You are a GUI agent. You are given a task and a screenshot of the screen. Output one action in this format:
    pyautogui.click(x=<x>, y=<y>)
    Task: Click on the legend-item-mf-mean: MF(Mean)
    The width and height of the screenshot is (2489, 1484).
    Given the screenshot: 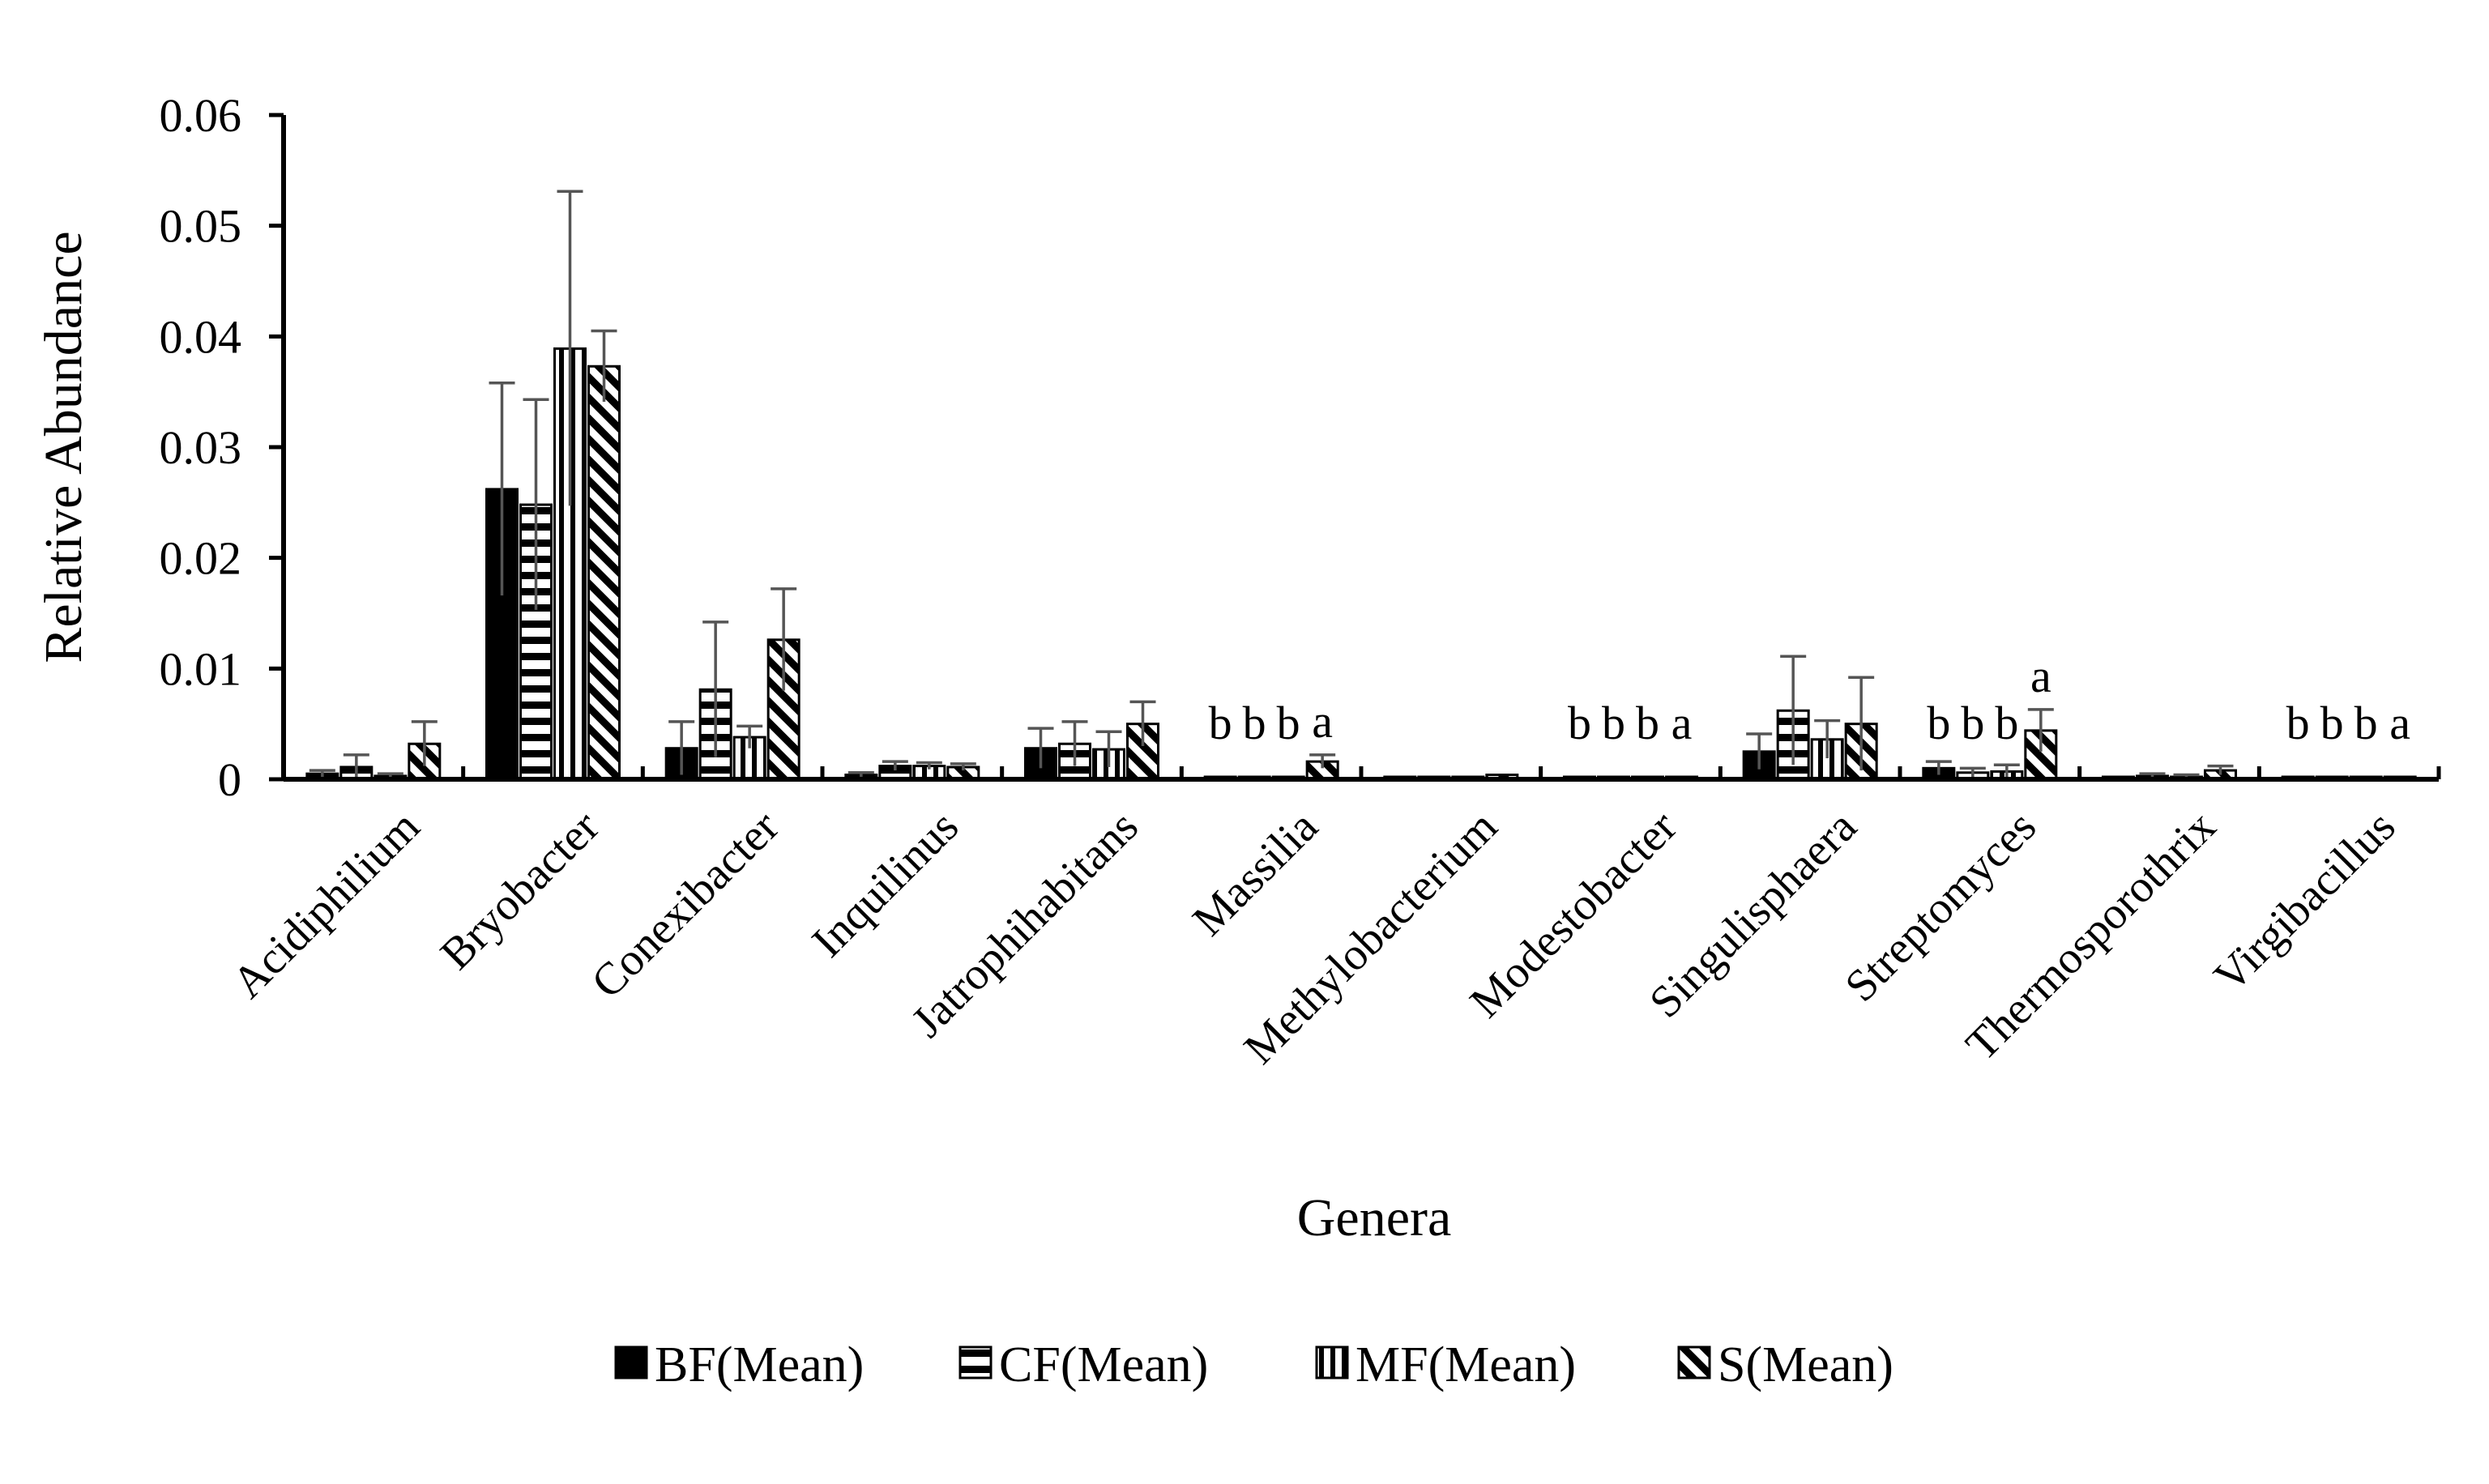 What is the action you would take?
    pyautogui.click(x=1445, y=1364)
    